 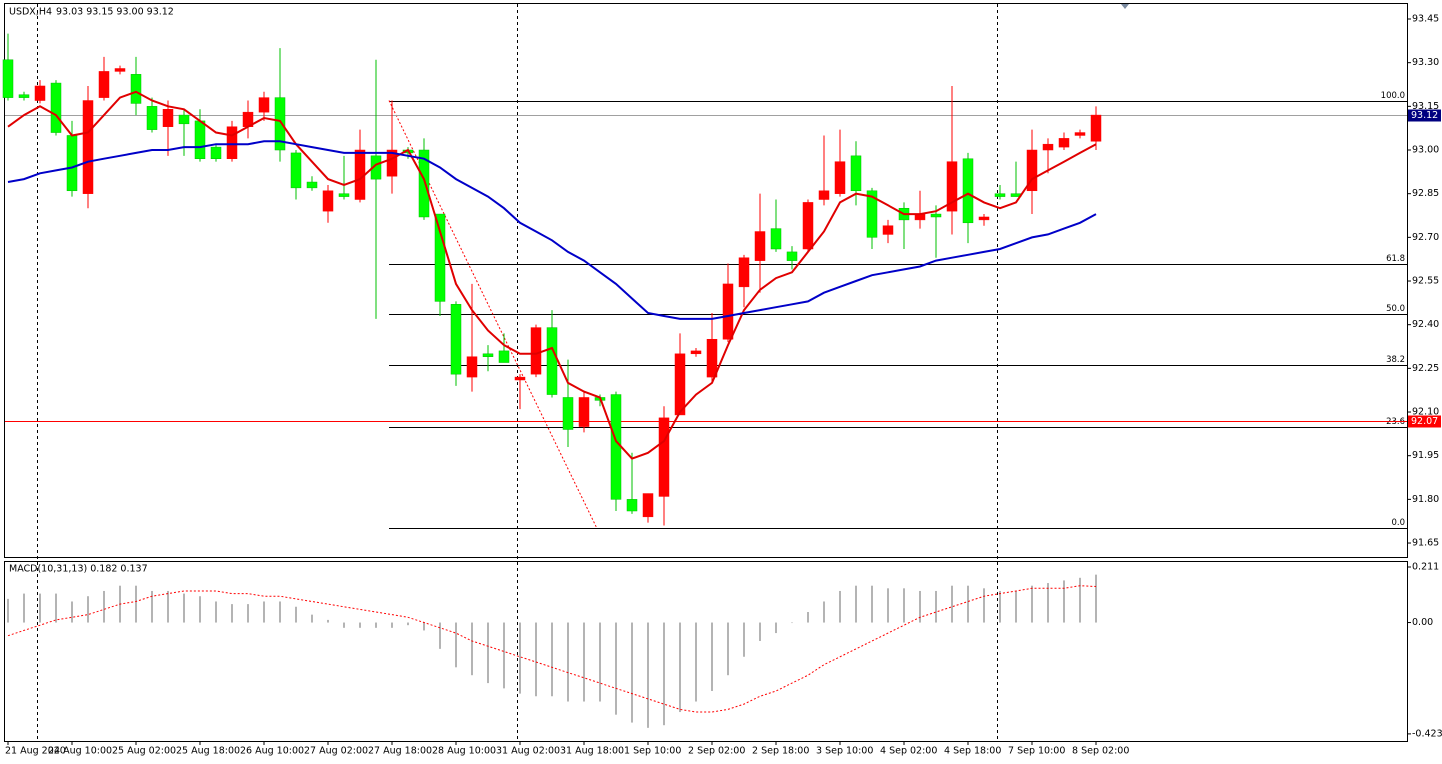 I want to click on x-tick-label: 8 Sep 02:00, so click(x=1100, y=751).